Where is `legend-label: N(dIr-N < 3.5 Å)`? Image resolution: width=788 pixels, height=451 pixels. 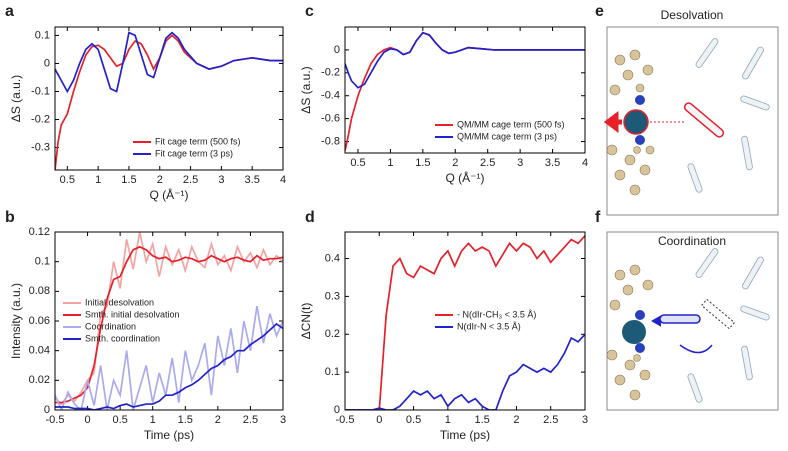
legend-label: N(dIr-N < 3.5 Å) is located at coordinates (489, 326).